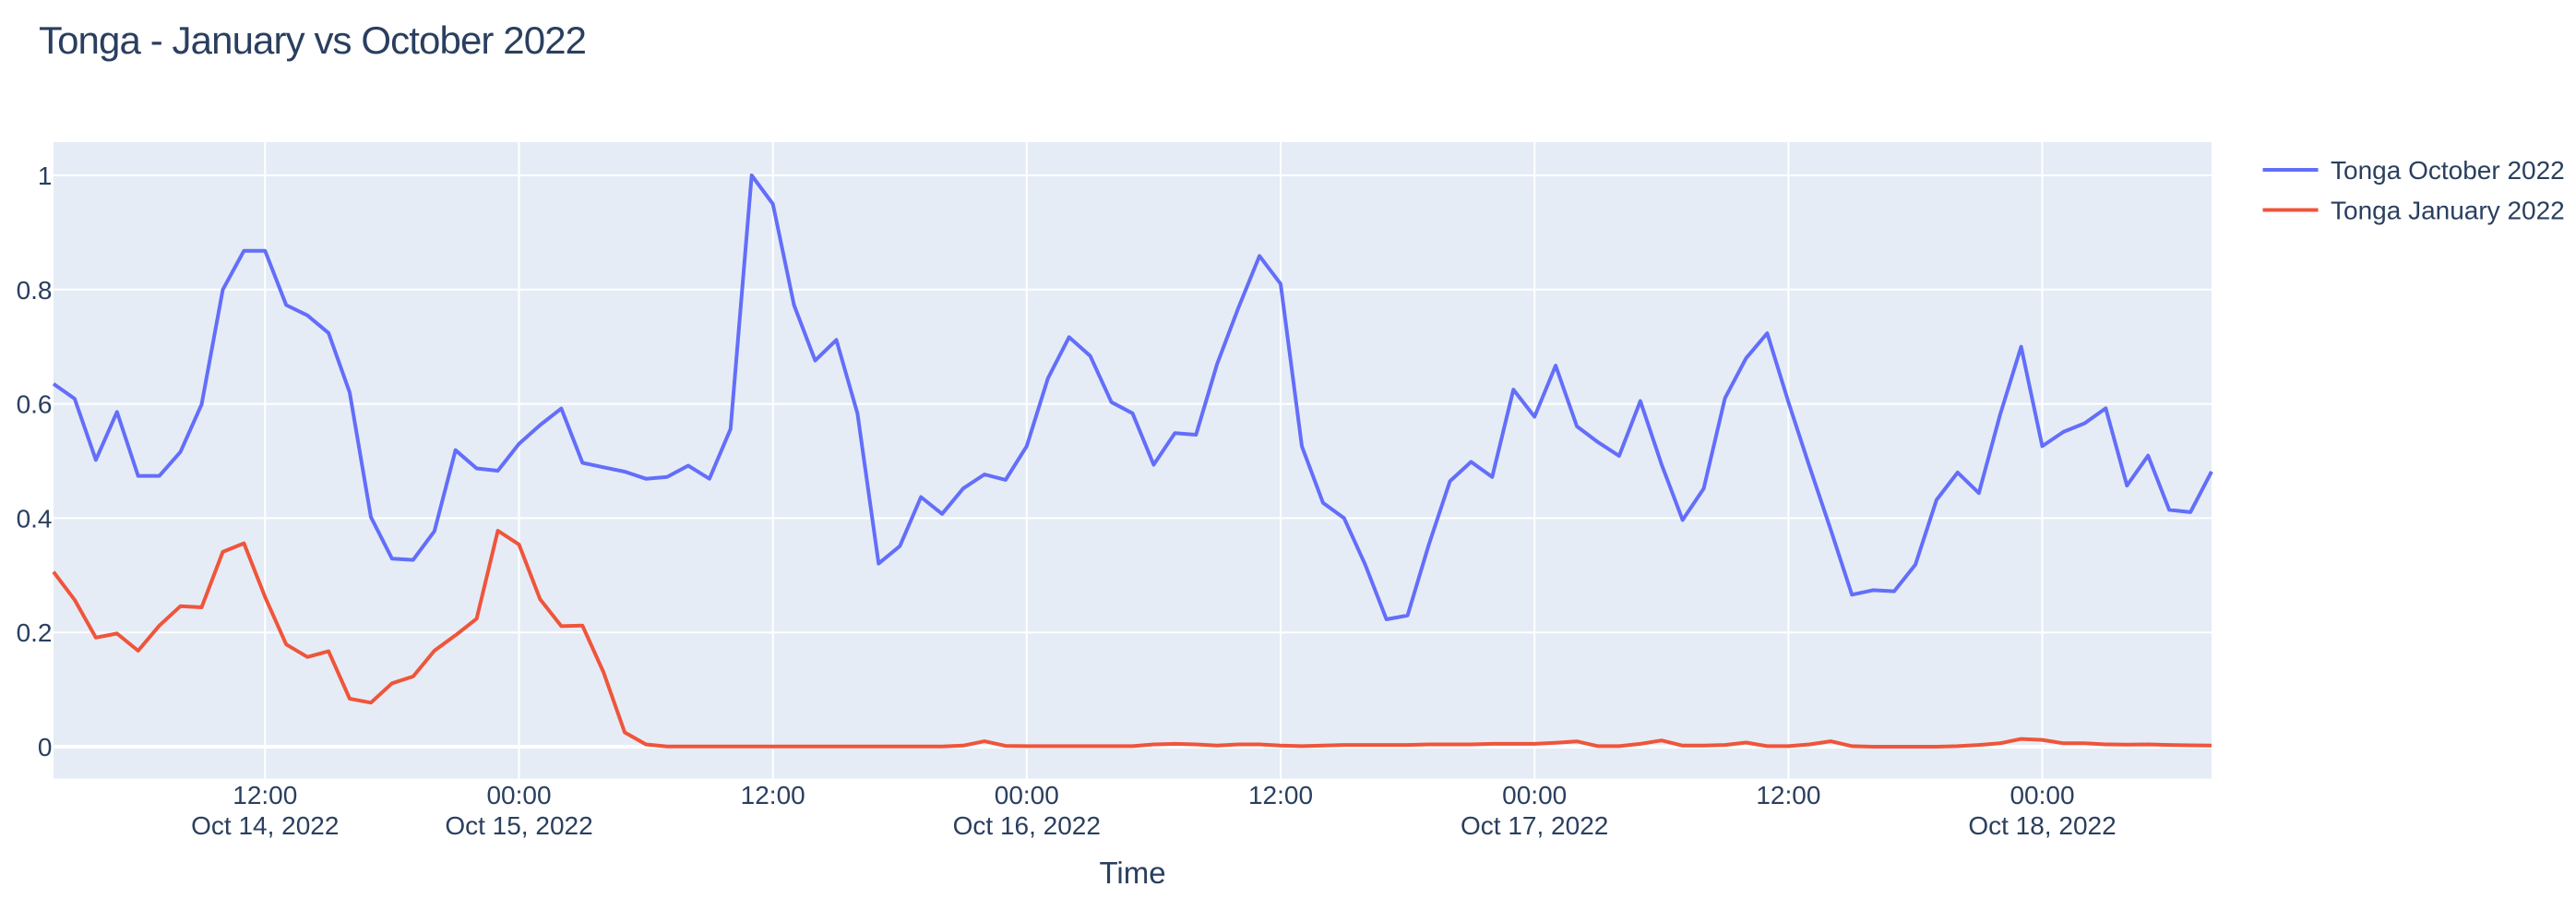  Describe the element at coordinates (35, 633) in the screenshot. I see `svg-text: 0.2` at that location.